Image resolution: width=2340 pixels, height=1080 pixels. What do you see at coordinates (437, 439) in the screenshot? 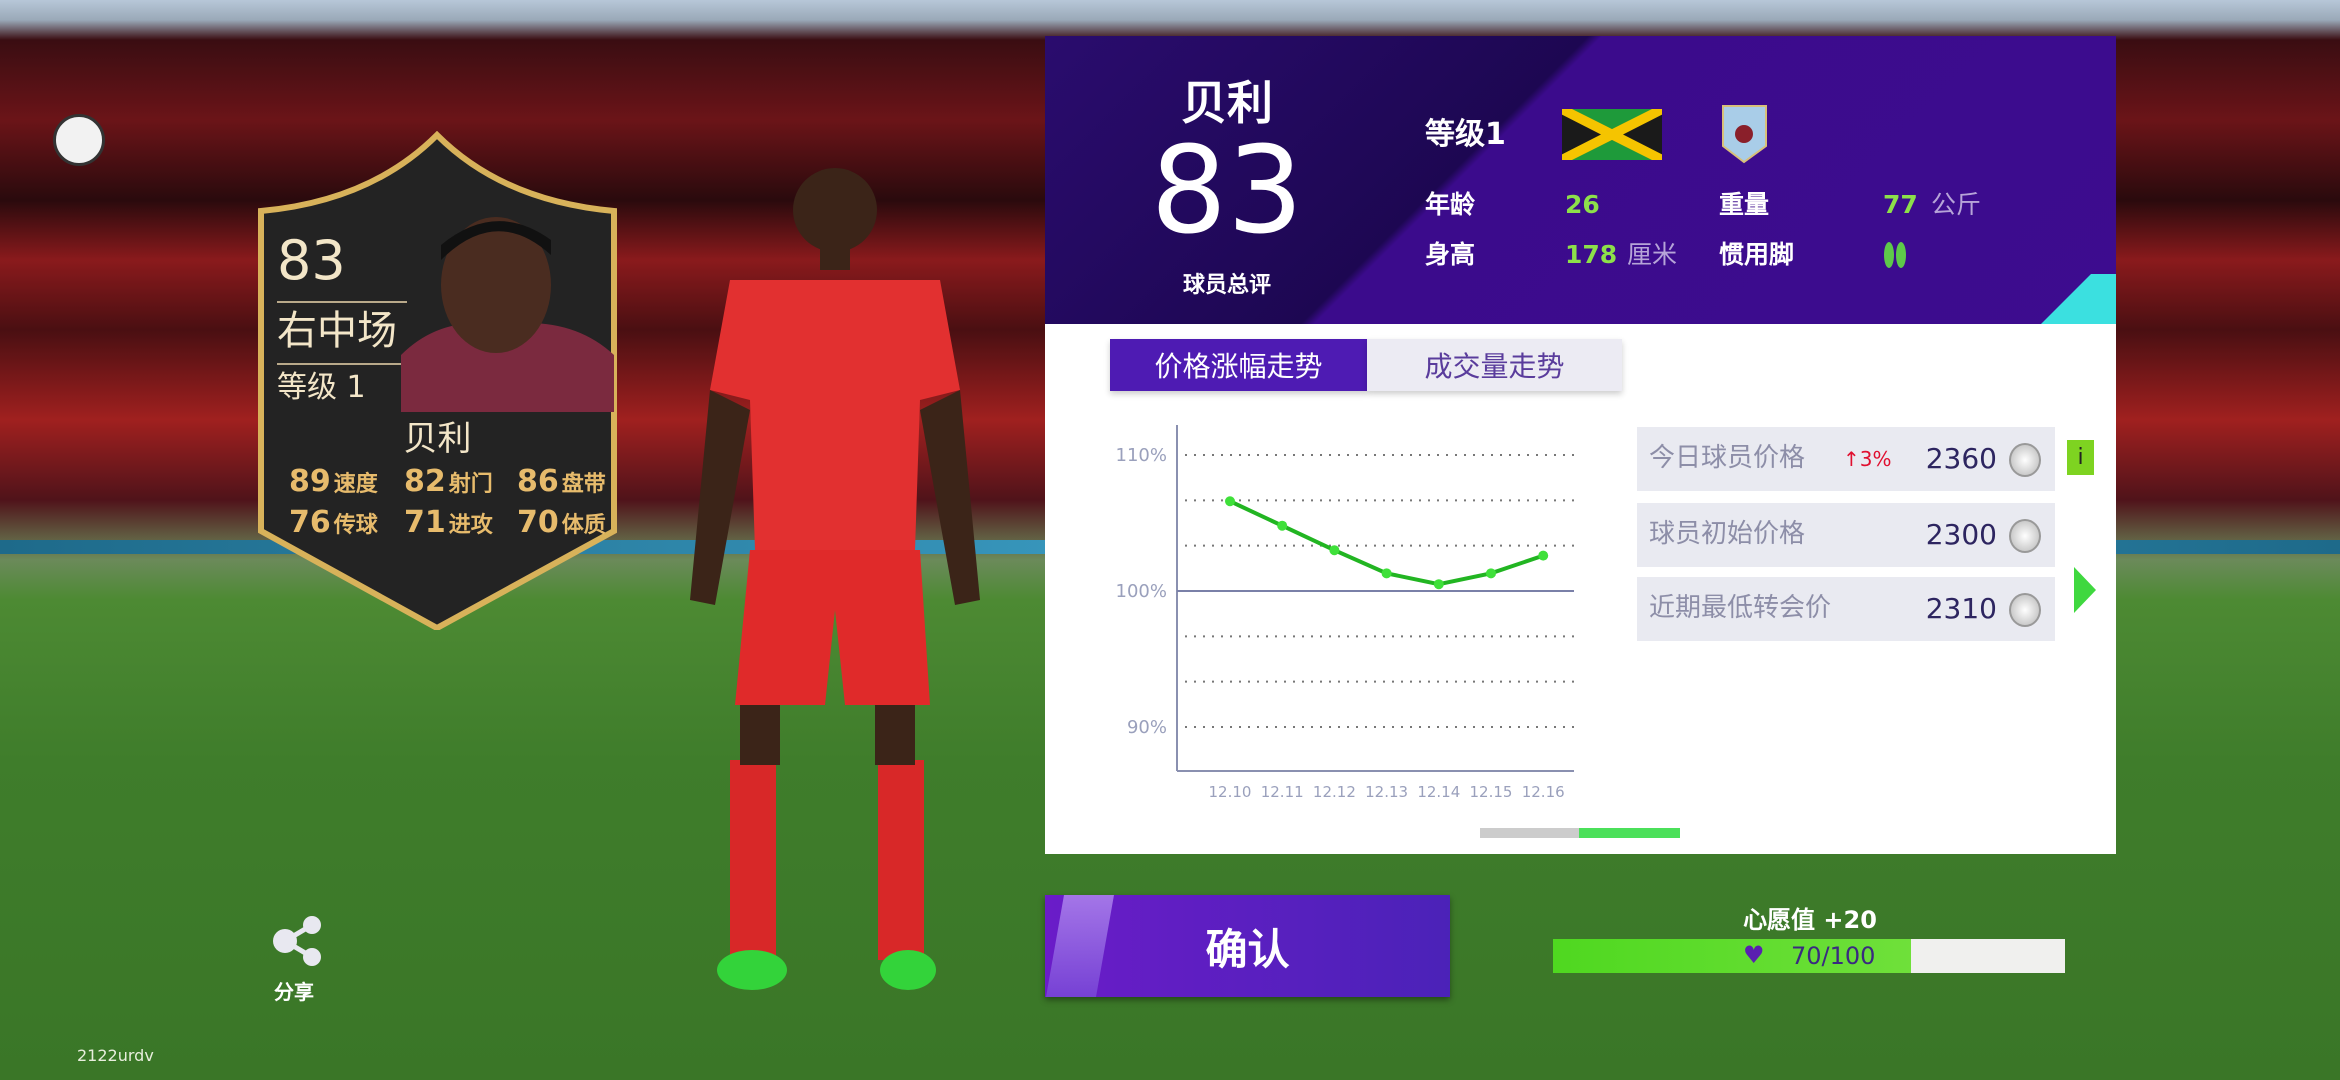
I see `card-name: 贝利` at bounding box center [437, 439].